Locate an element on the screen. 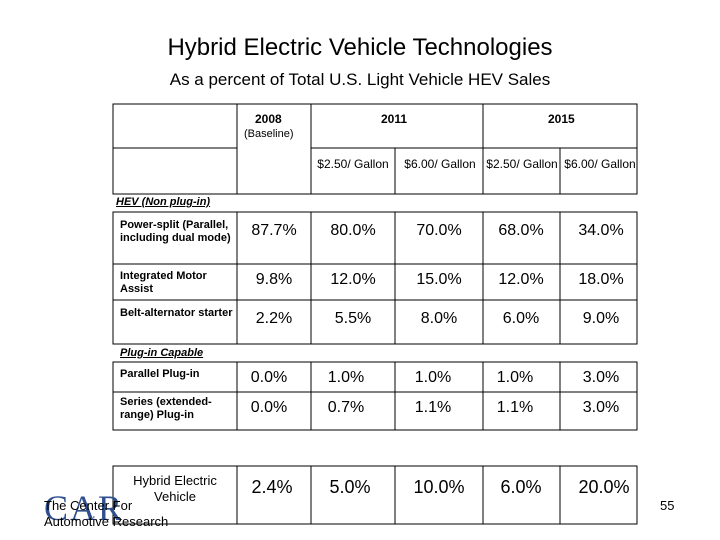 The image size is (720, 540). cell-series-plugin-2011-low: 0.7% is located at coordinates (346, 407).